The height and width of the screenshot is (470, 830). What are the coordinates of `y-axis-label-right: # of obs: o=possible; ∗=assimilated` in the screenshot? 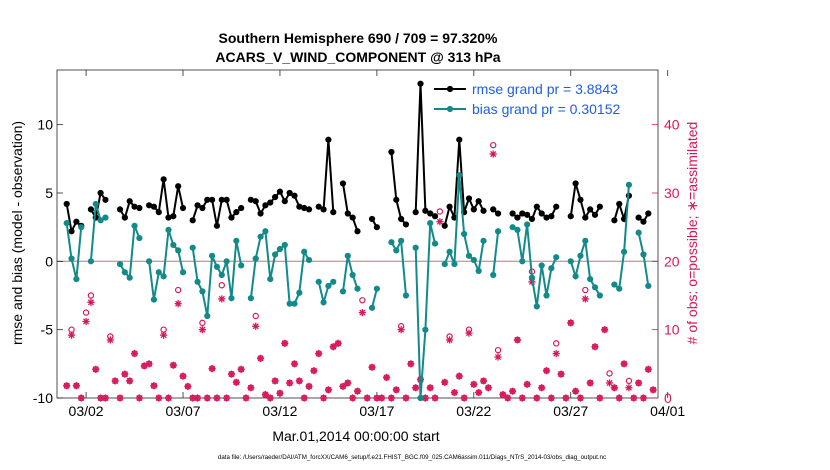 It's located at (692, 233).